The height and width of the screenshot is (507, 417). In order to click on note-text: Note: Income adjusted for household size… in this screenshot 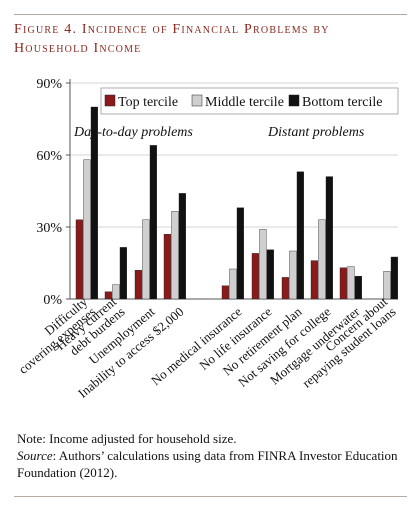, I will do `click(127, 438)`.